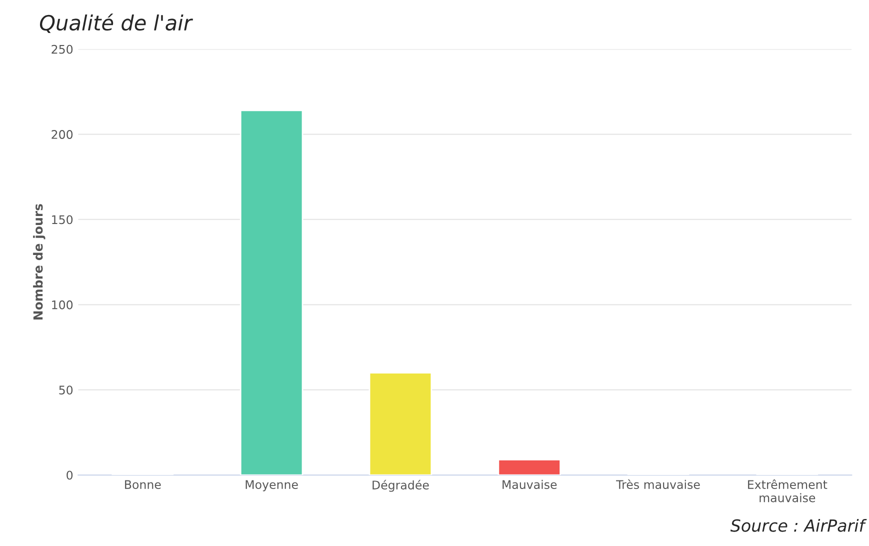 The width and height of the screenshot is (869, 546). I want to click on y-tick-label: 250, so click(62, 49).